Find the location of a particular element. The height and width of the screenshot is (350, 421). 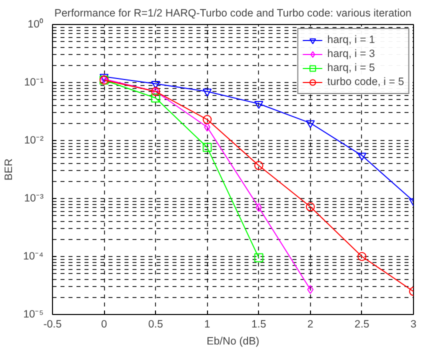

y-tick-label: 10⁻³ is located at coordinates (34, 198).